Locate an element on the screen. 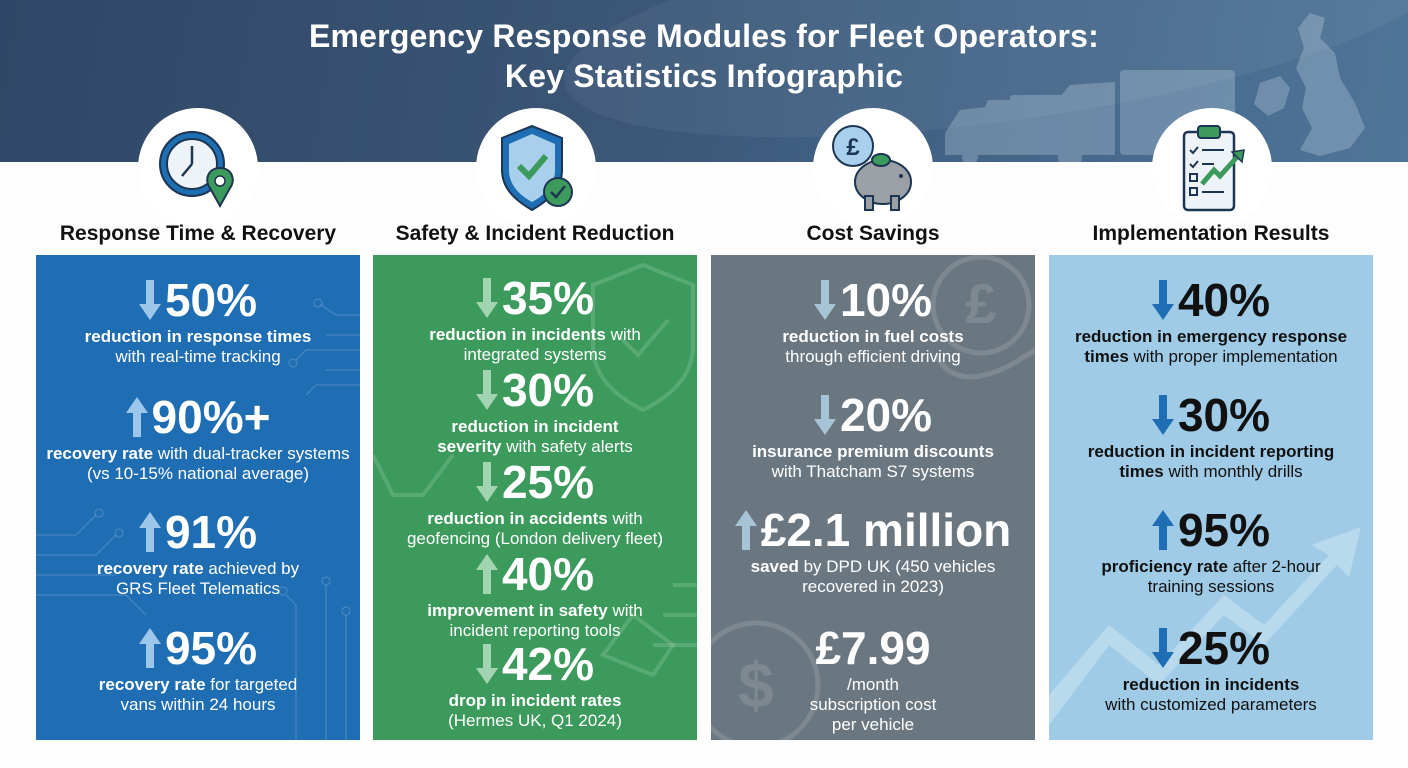 The height and width of the screenshot is (768, 1408). implementation-icon-bubble is located at coordinates (1212, 168).